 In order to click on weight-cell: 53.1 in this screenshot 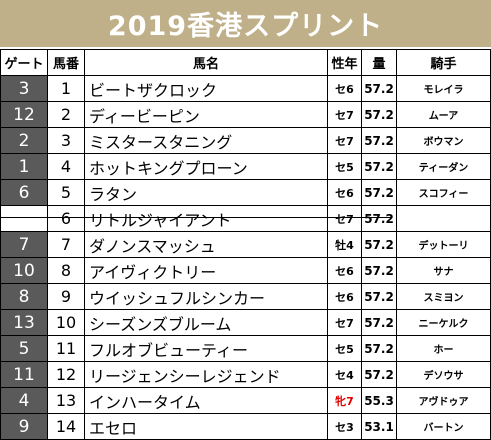, I will do `click(379, 426)`.